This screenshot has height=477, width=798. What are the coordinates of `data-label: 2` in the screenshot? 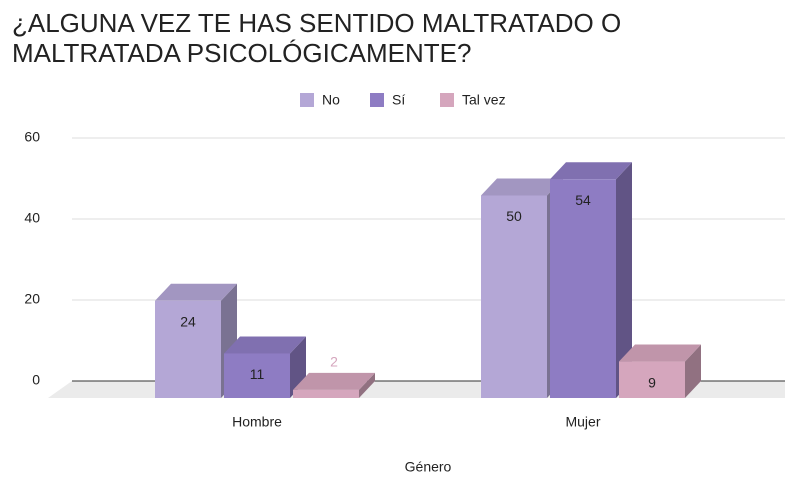 It's located at (334, 362).